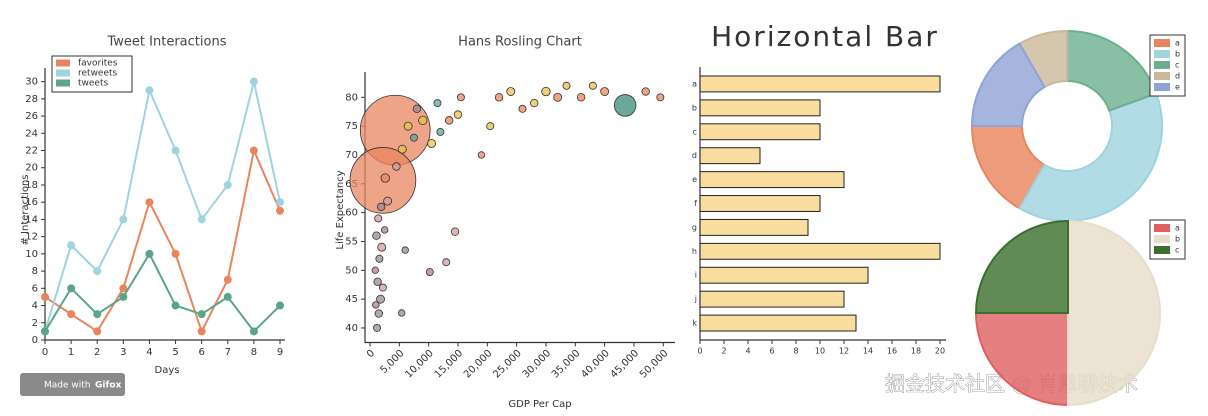 Image resolution: width=1208 pixels, height=416 pixels. I want to click on y-tick-label: 0, so click(35, 340).